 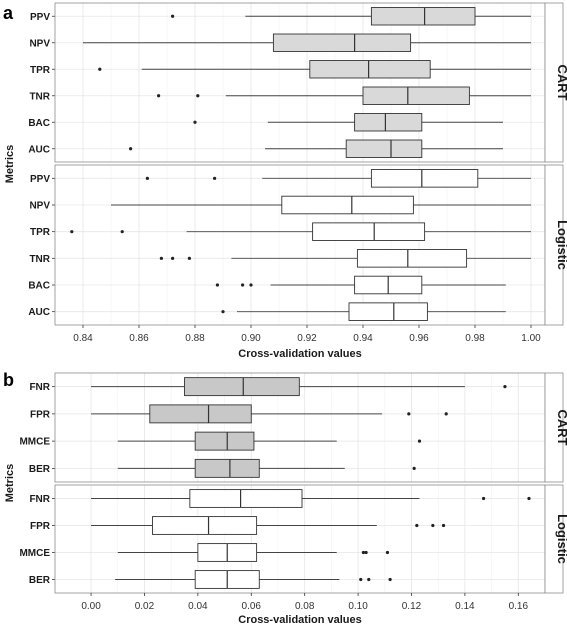 What do you see at coordinates (40, 469) in the screenshot?
I see `panel-b-cart-ber-tick-label: BER` at bounding box center [40, 469].